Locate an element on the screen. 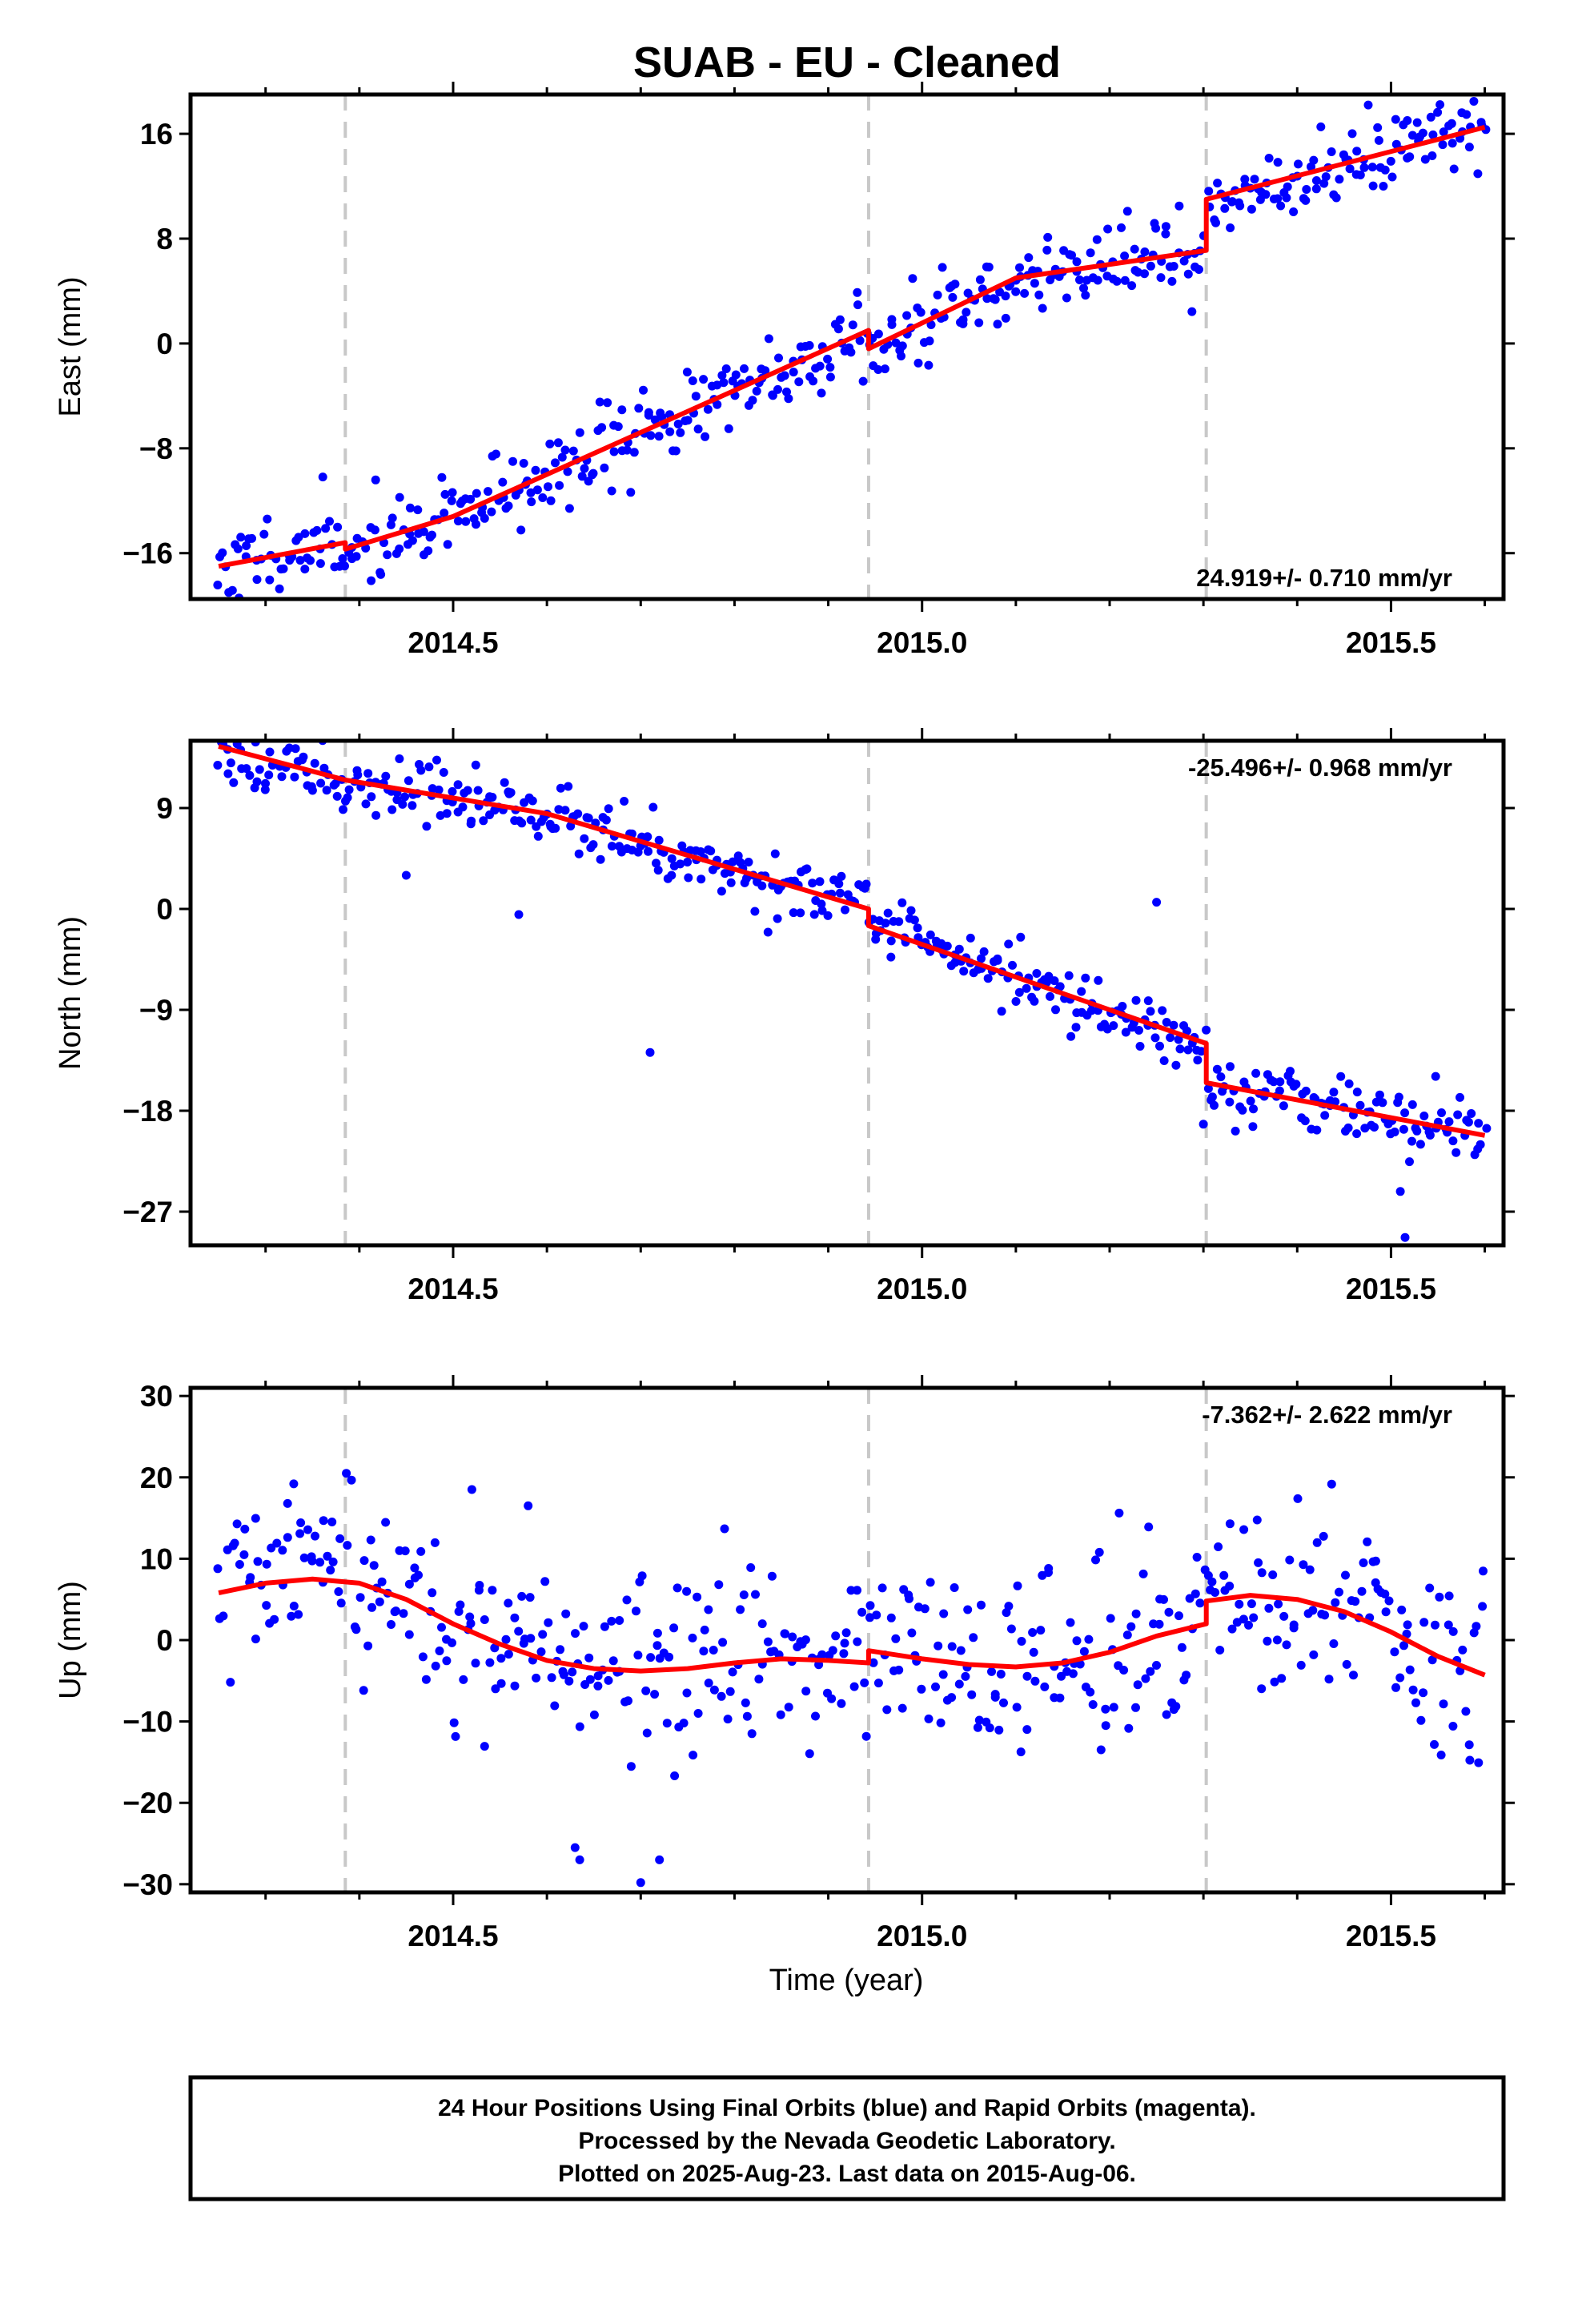 This screenshot has width=1582, height=2324. y-tick-label: −8 is located at coordinates (156, 449).